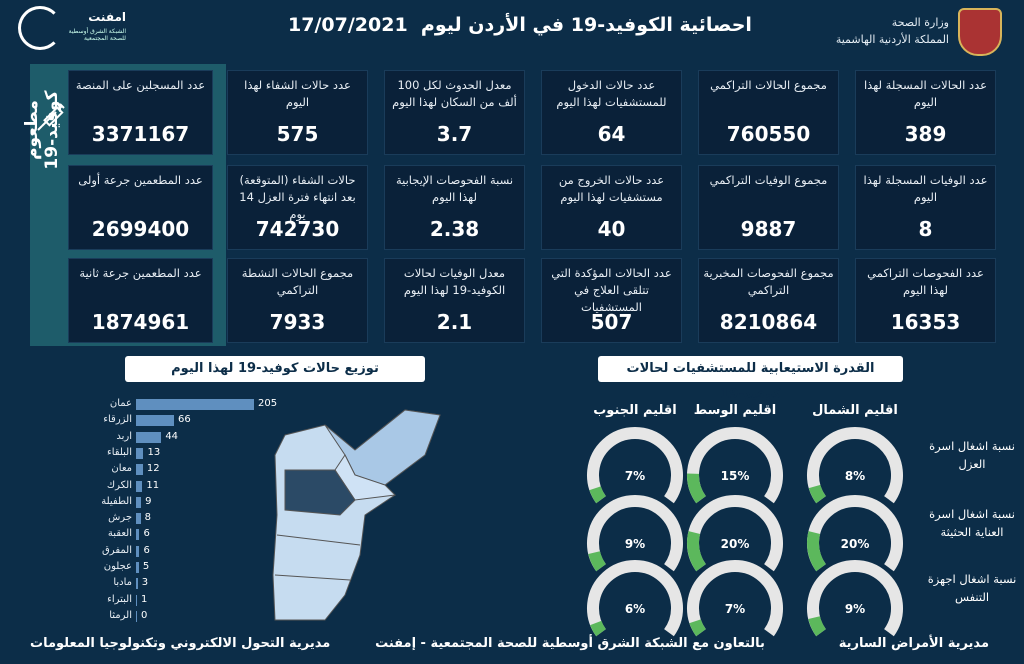 This screenshot has width=1024, height=664. Describe the element at coordinates (297, 93) in the screenshot. I see `stat-label: عدد حالات الشفاء لهذا اليوم` at that location.